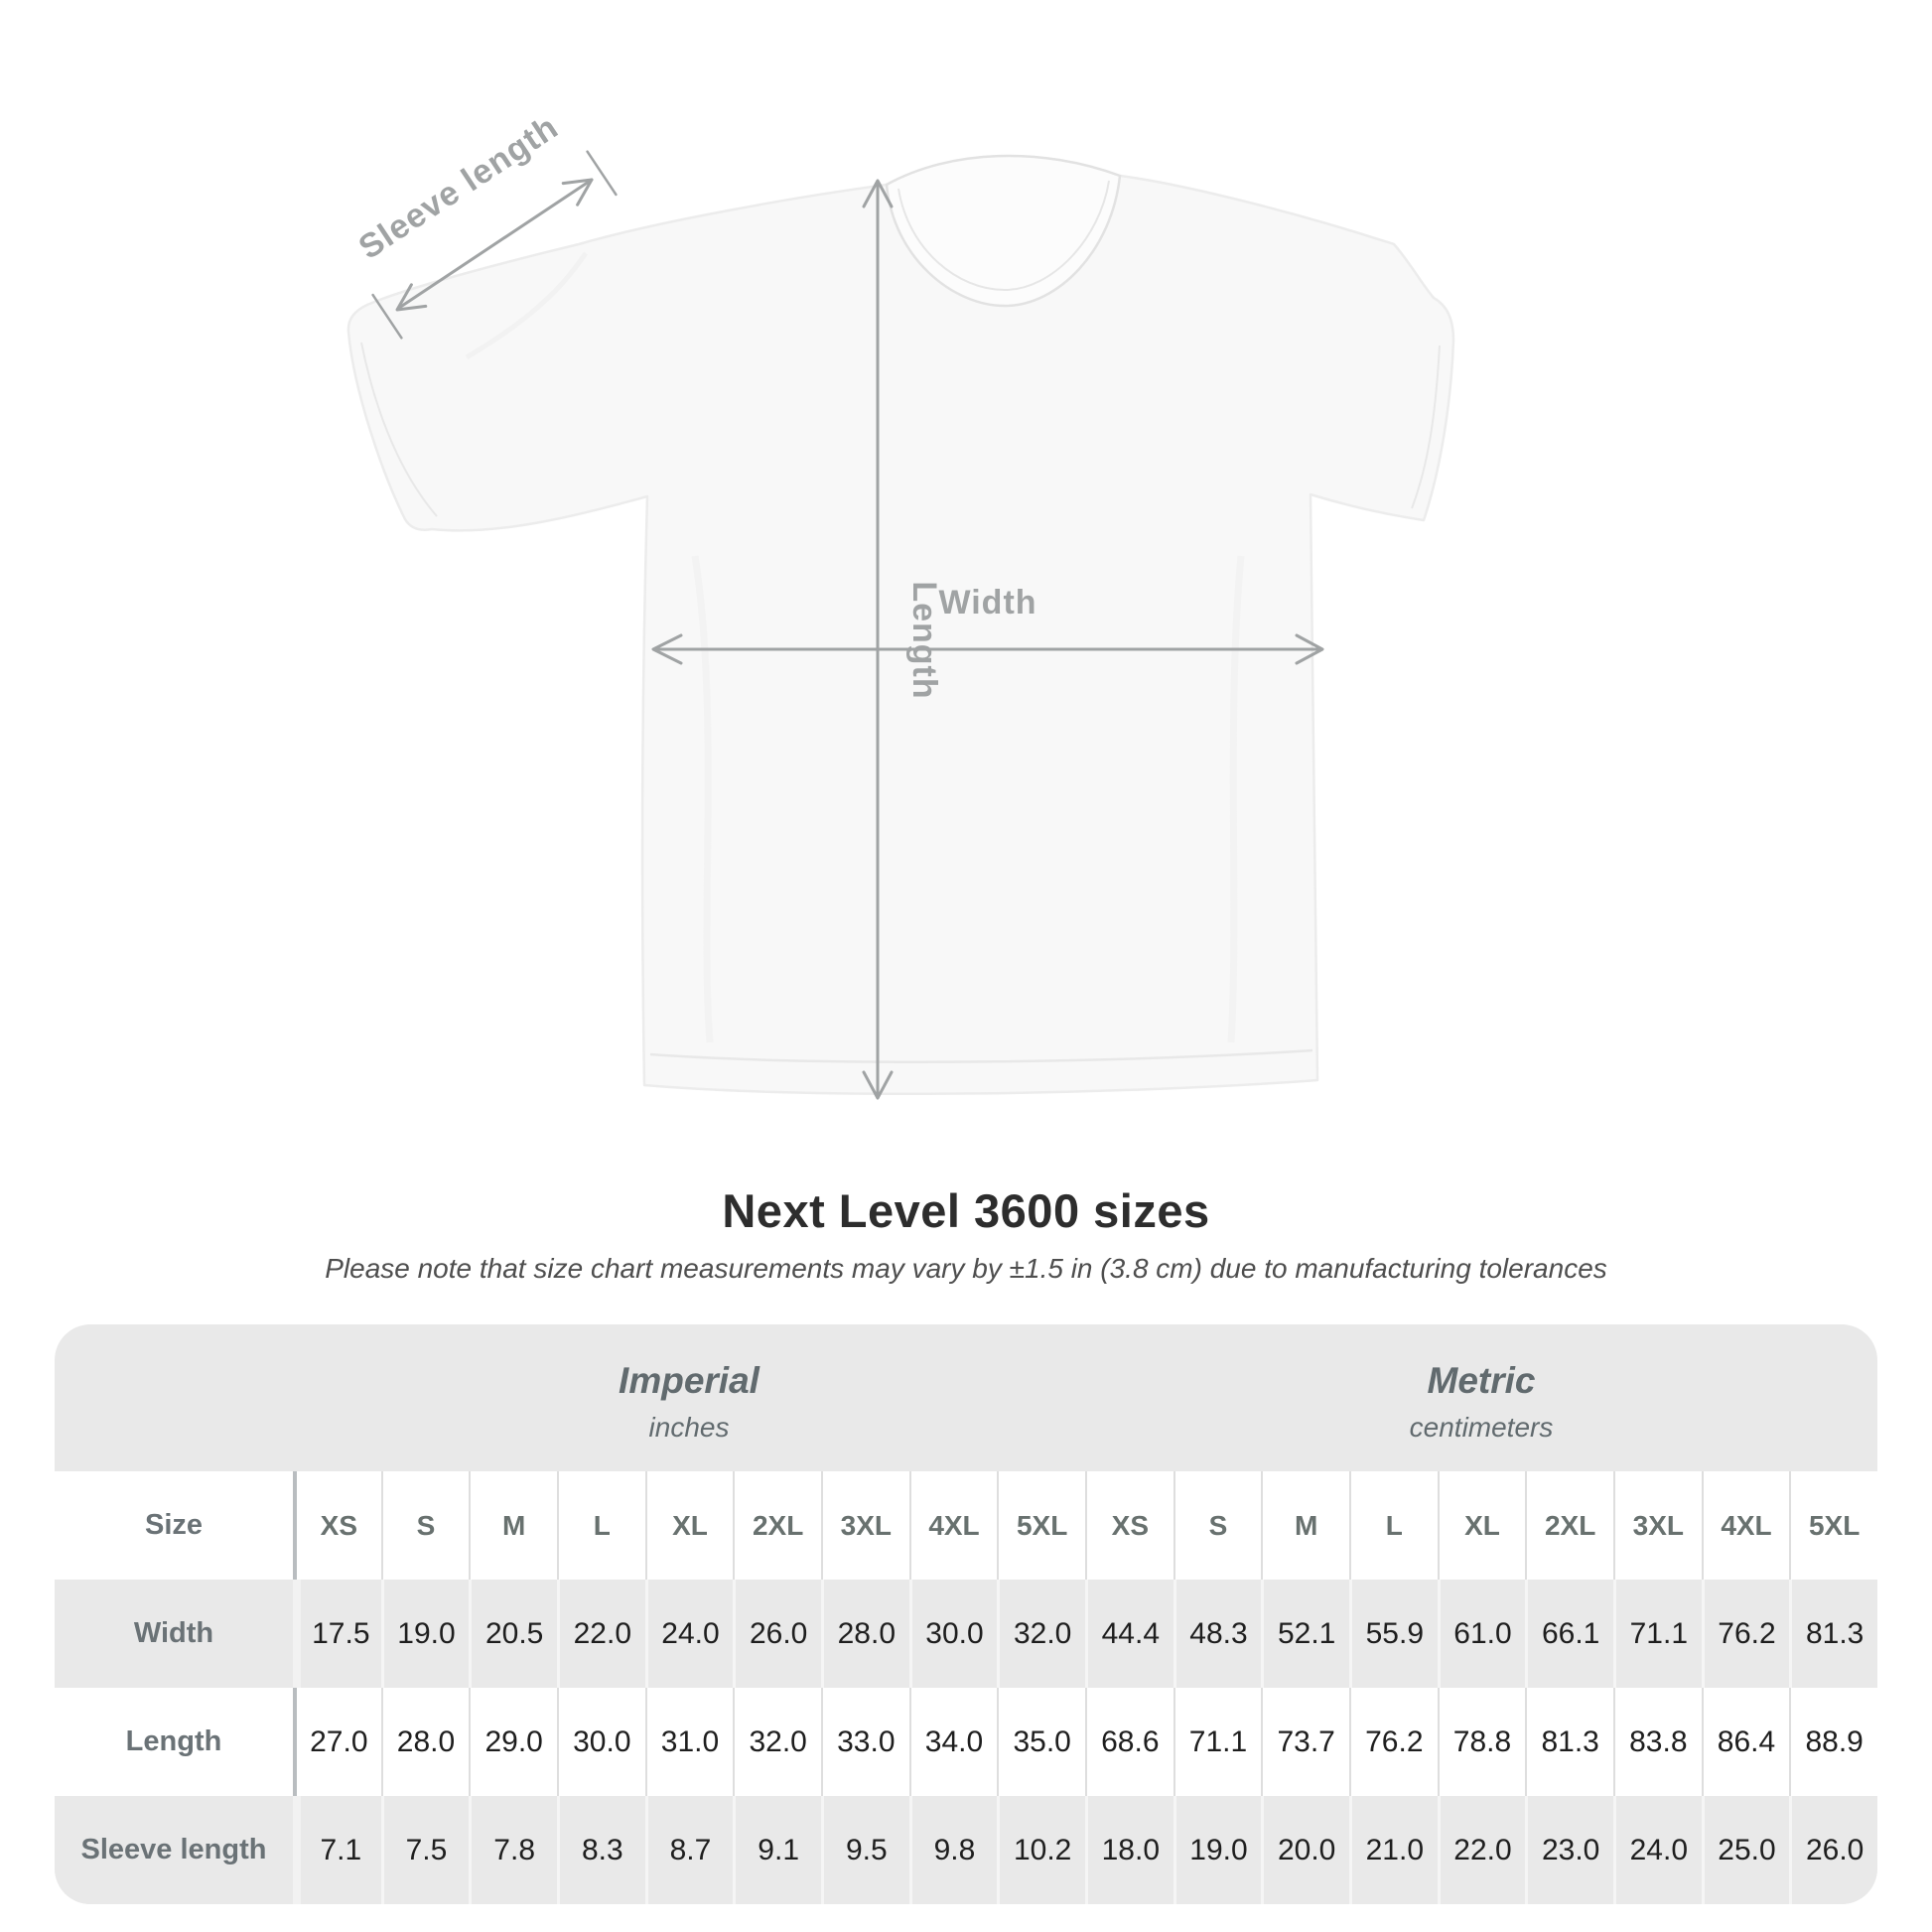 The width and height of the screenshot is (1932, 1932). Describe the element at coordinates (513, 1850) in the screenshot. I see `value-cell: 7.8` at that location.